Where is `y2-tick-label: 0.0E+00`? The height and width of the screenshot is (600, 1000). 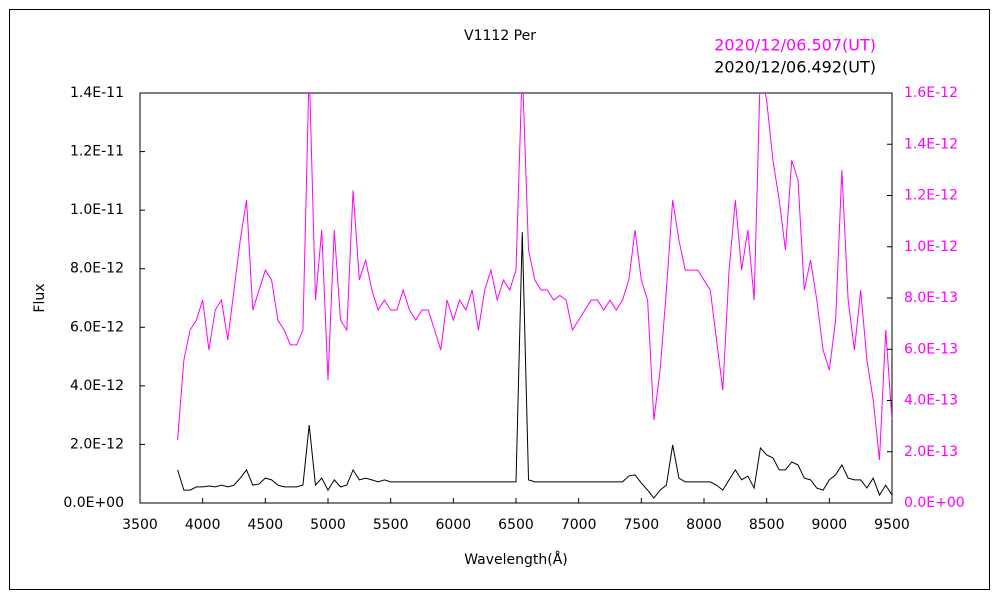 y2-tick-label: 0.0E+00 is located at coordinates (934, 503).